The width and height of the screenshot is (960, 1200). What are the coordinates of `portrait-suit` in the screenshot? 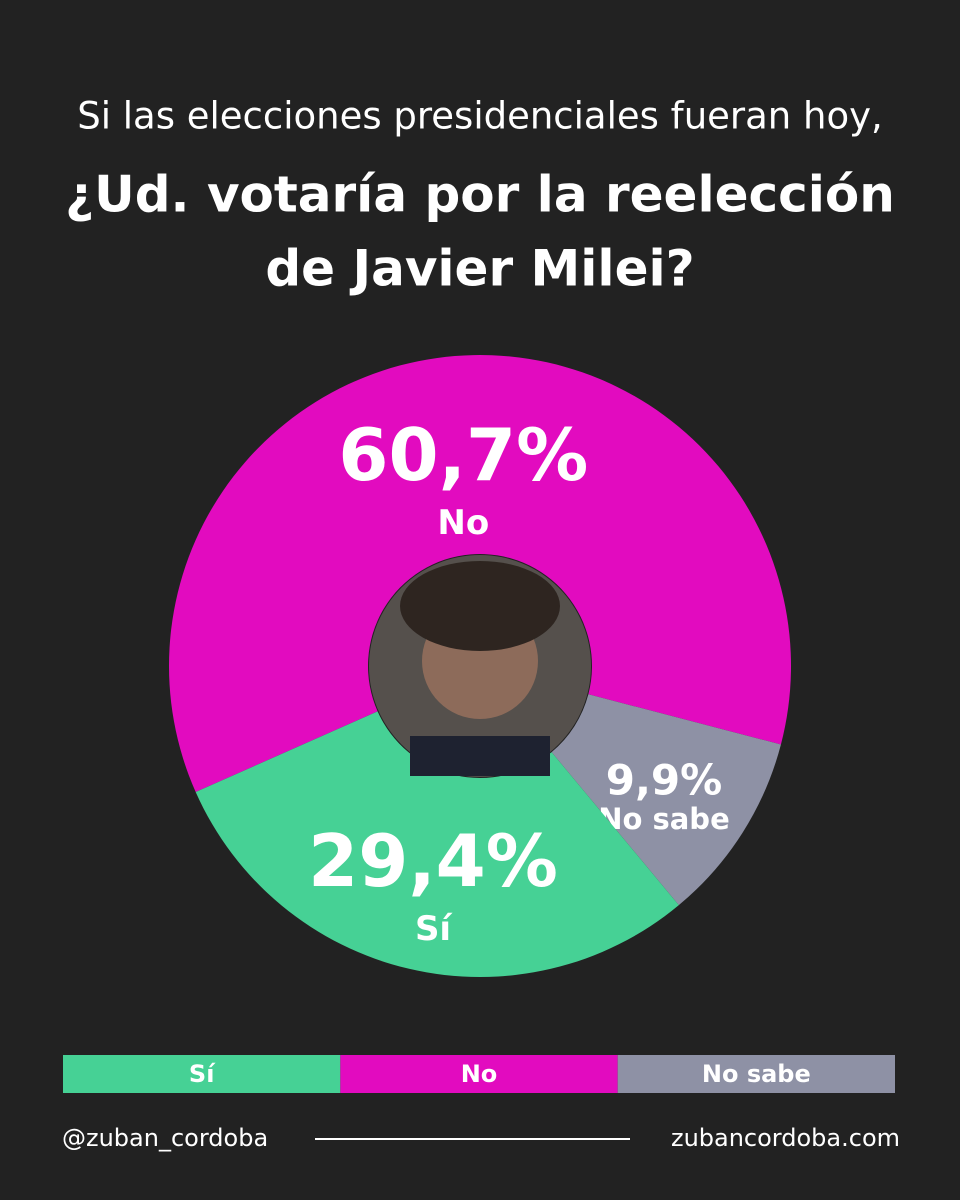 It's located at (480, 756).